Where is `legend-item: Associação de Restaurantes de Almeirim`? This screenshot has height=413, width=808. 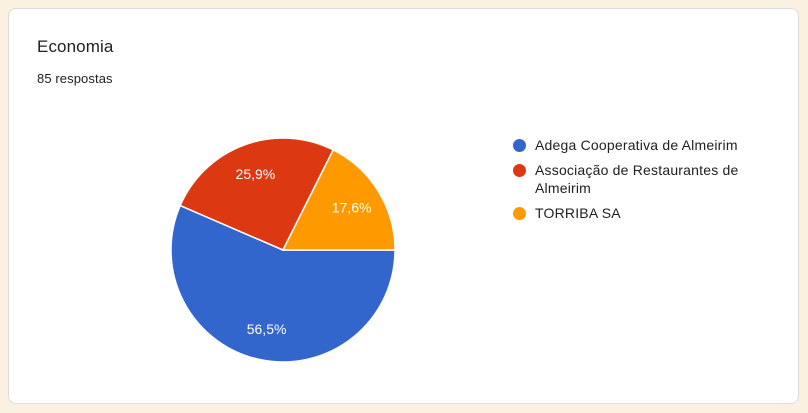 legend-item: Associação de Restaurantes de Almeirim is located at coordinates (649, 179).